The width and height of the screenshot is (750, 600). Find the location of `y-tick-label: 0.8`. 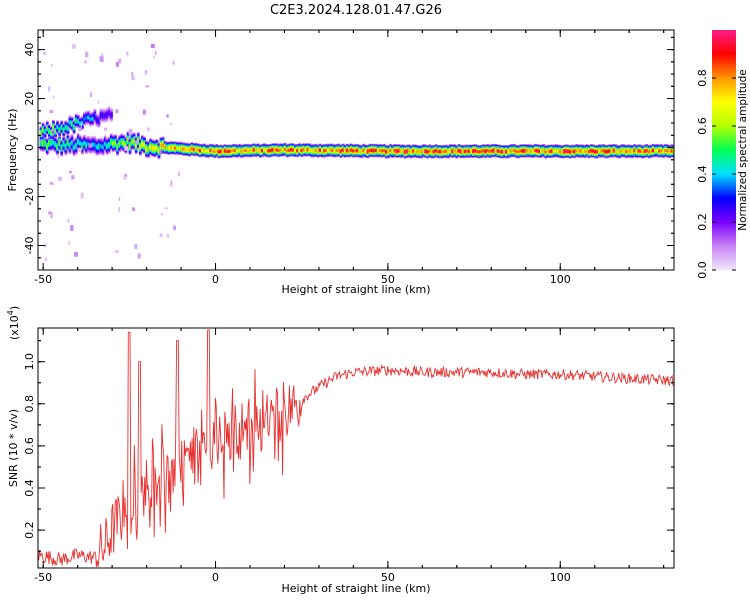

y-tick-label: 0.8 is located at coordinates (29, 404).